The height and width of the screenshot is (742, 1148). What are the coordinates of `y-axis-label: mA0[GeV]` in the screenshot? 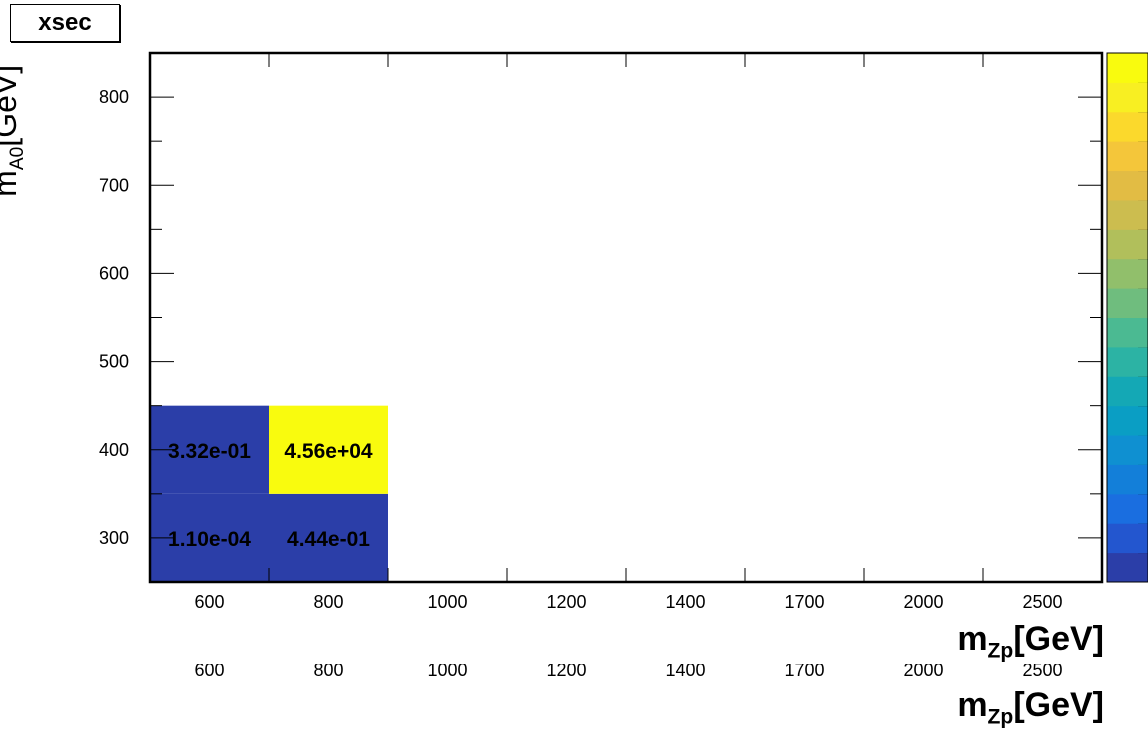 It's located at (14, 130).